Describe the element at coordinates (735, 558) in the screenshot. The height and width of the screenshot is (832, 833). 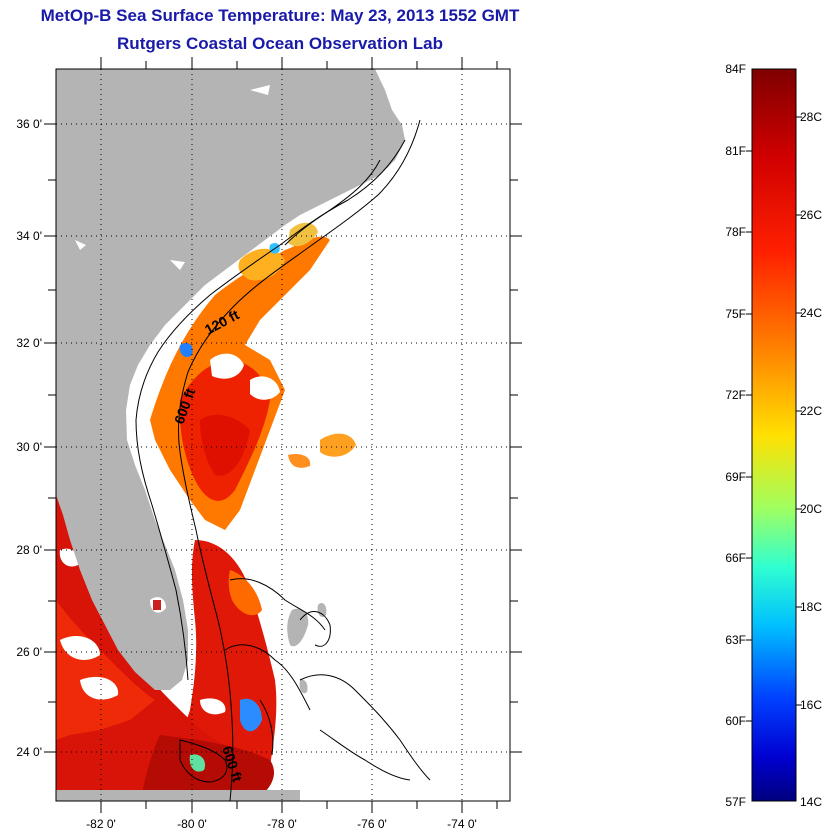
I see `colorbar-f-label-66: 66F` at that location.